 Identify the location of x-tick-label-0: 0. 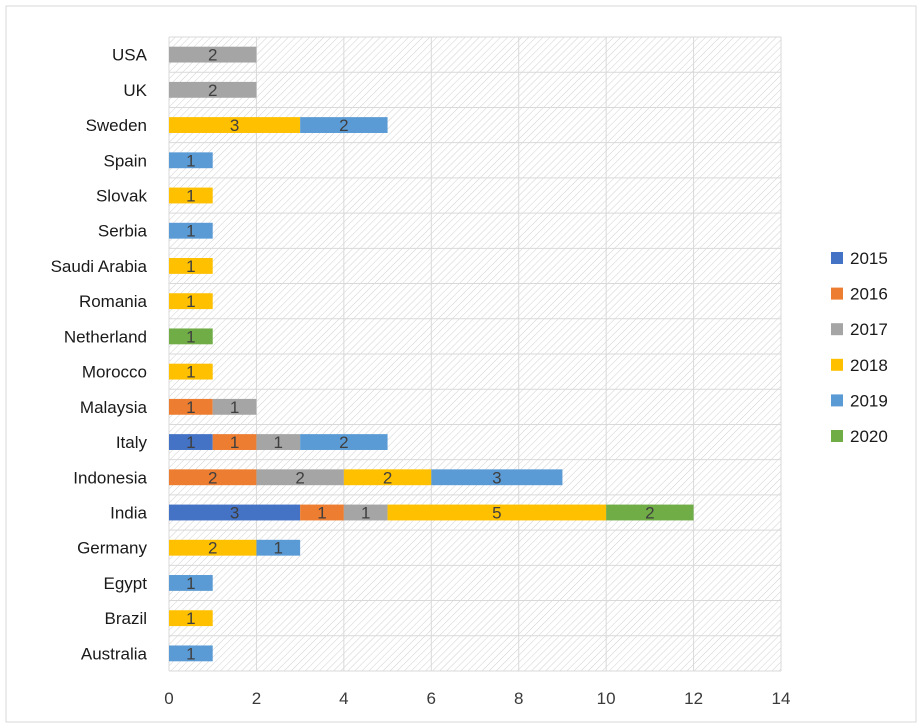
(168, 698).